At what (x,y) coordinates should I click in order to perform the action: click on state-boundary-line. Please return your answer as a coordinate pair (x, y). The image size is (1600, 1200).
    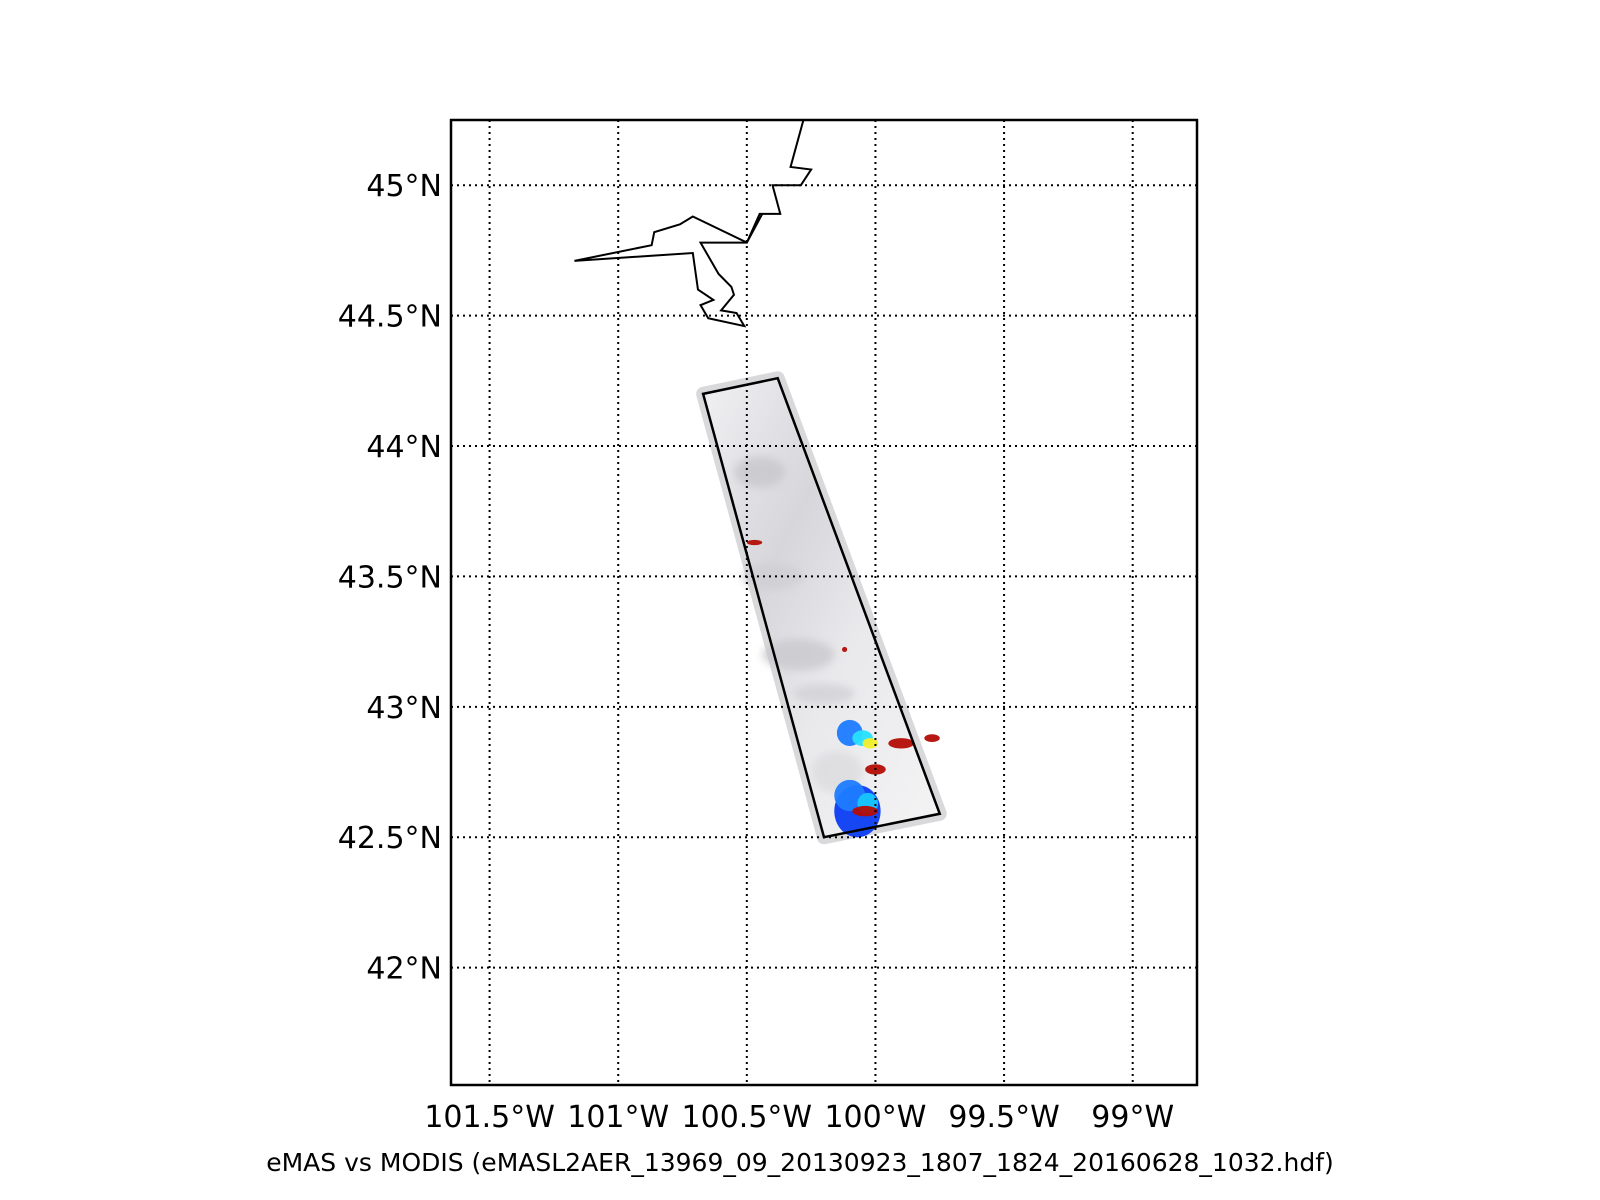
    Looking at the image, I should click on (693, 224).